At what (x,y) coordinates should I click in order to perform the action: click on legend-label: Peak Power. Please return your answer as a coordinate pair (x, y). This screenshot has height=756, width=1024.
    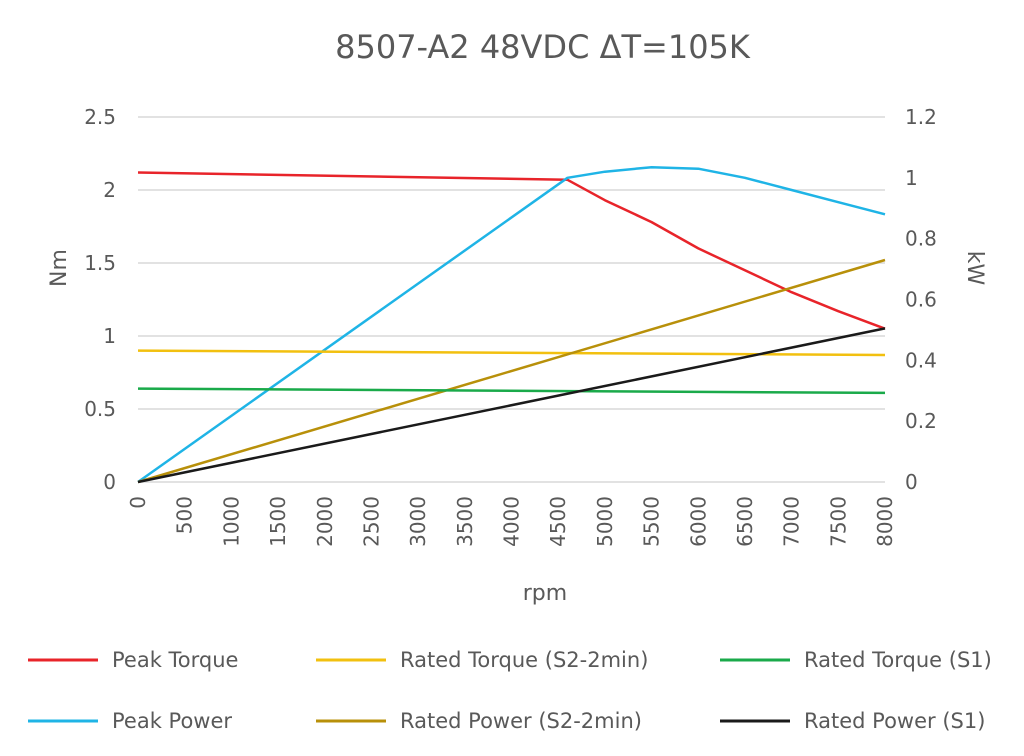
    Looking at the image, I should click on (172, 721).